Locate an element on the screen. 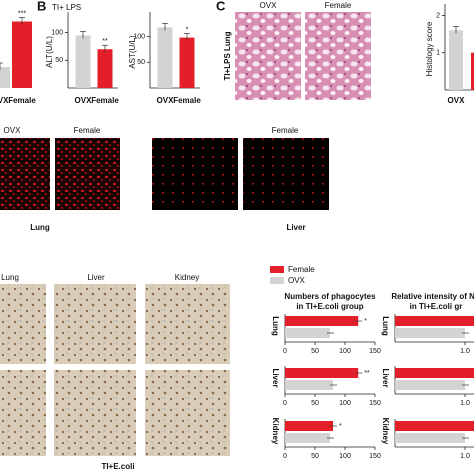  y-tick-label: 1 is located at coordinates (438, 53).